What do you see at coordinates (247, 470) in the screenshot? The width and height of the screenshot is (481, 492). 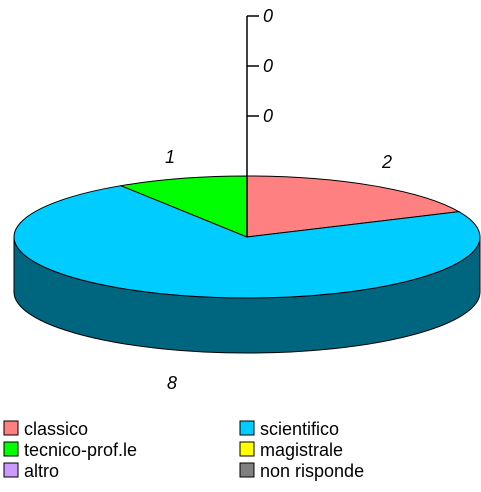 I see `legend-swatch-non-risponde` at bounding box center [247, 470].